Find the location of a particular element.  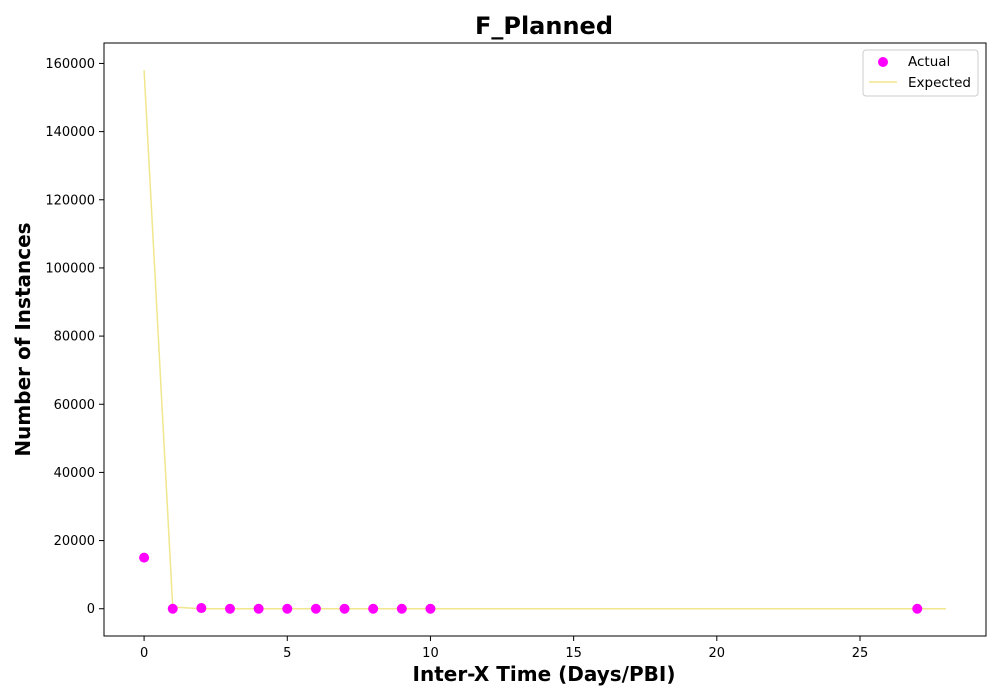

y-tick-label: 140000 is located at coordinates (70, 132).